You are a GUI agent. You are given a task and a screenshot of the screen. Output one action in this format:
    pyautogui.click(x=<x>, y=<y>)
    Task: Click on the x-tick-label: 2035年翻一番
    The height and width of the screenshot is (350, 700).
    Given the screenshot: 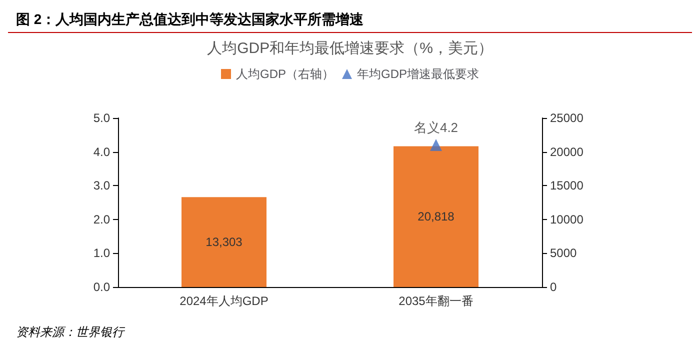 What is the action you would take?
    pyautogui.click(x=436, y=301)
    